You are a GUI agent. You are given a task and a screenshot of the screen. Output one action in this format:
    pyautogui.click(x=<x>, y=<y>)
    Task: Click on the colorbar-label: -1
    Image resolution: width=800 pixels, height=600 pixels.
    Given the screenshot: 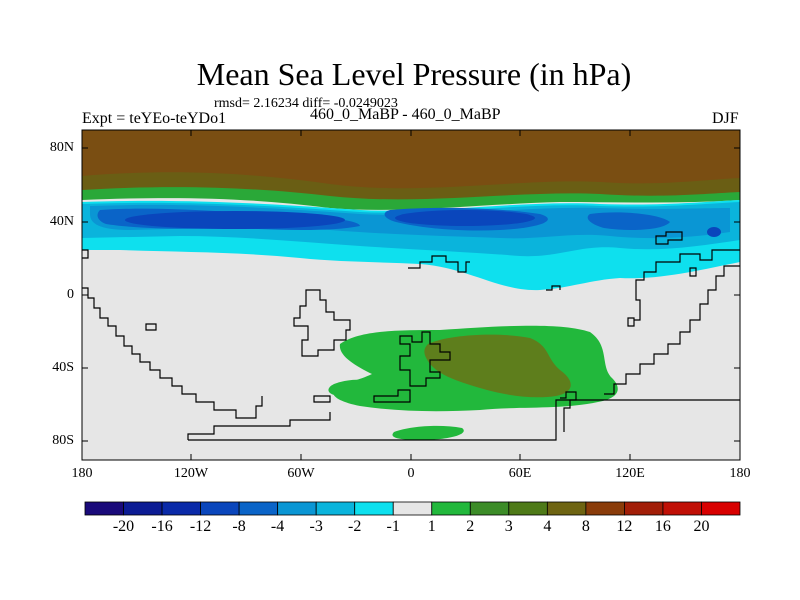 What is the action you would take?
    pyautogui.click(x=393, y=526)
    